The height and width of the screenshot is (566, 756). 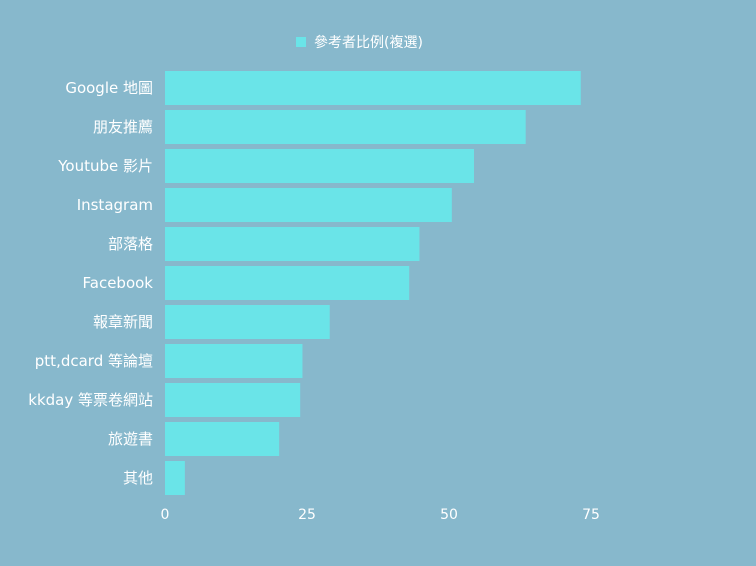 What do you see at coordinates (130, 244) in the screenshot?
I see `category-label-4: 部落格` at bounding box center [130, 244].